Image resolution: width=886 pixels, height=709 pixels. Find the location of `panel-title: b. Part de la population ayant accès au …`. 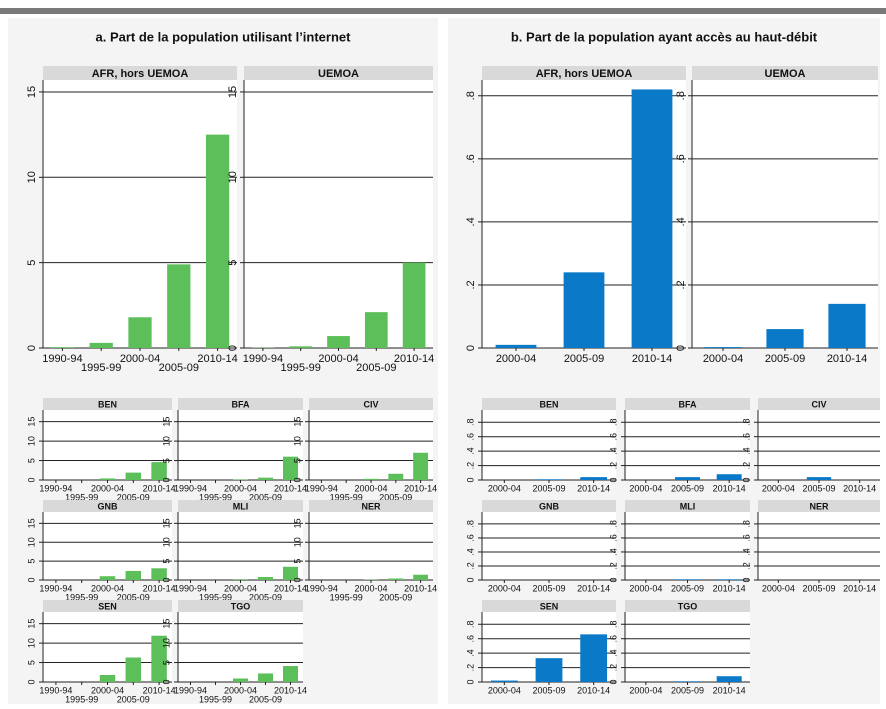

panel-title: b. Part de la population ayant accès au … is located at coordinates (664, 36).